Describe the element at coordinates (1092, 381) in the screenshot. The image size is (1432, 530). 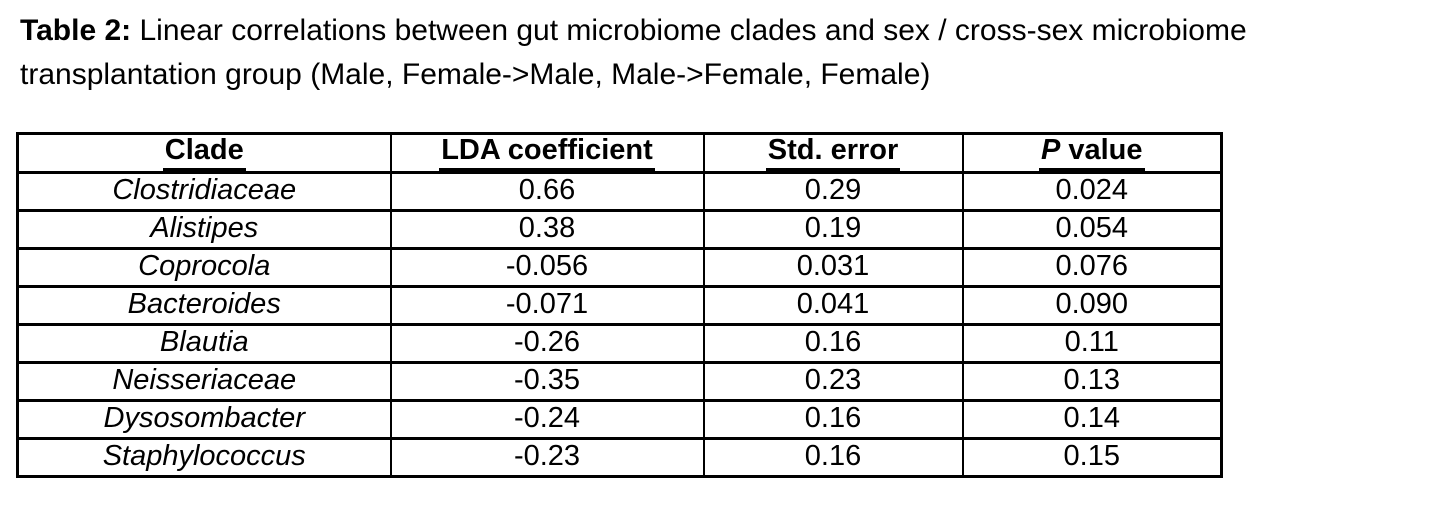
I see `p-value-cell: 0.13` at that location.